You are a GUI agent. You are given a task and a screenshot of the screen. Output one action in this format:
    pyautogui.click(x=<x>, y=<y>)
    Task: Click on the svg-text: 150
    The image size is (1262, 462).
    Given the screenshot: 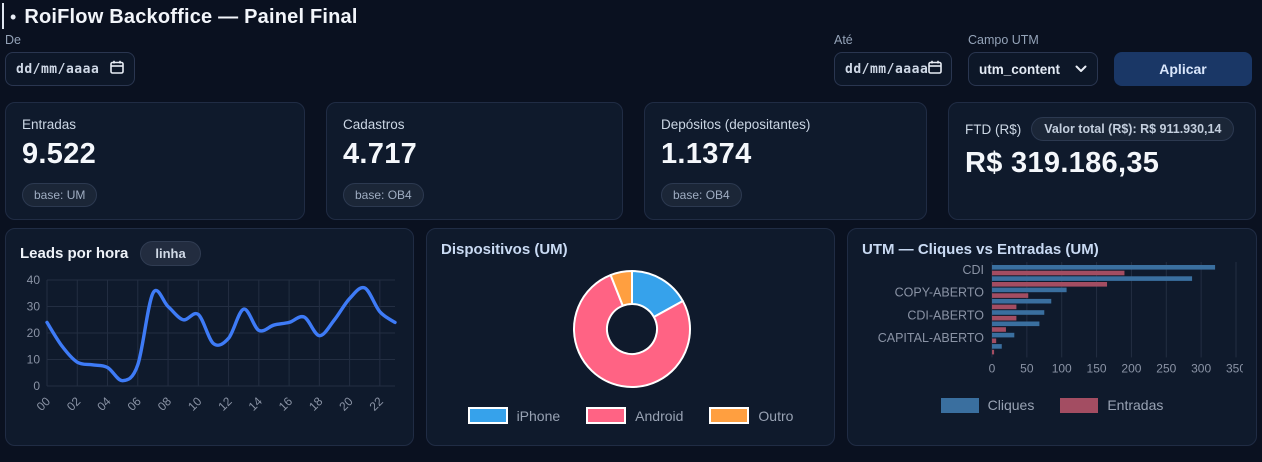 What is the action you would take?
    pyautogui.click(x=1097, y=368)
    